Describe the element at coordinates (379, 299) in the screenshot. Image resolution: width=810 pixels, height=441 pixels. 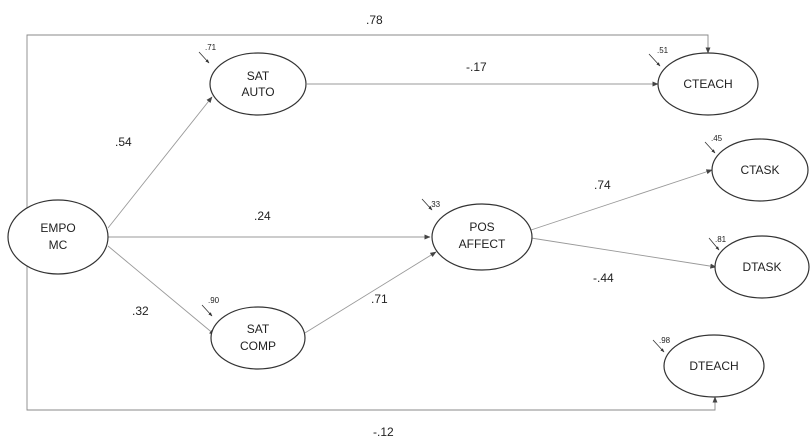
I see `coef-satcomp-pos: .71` at that location.